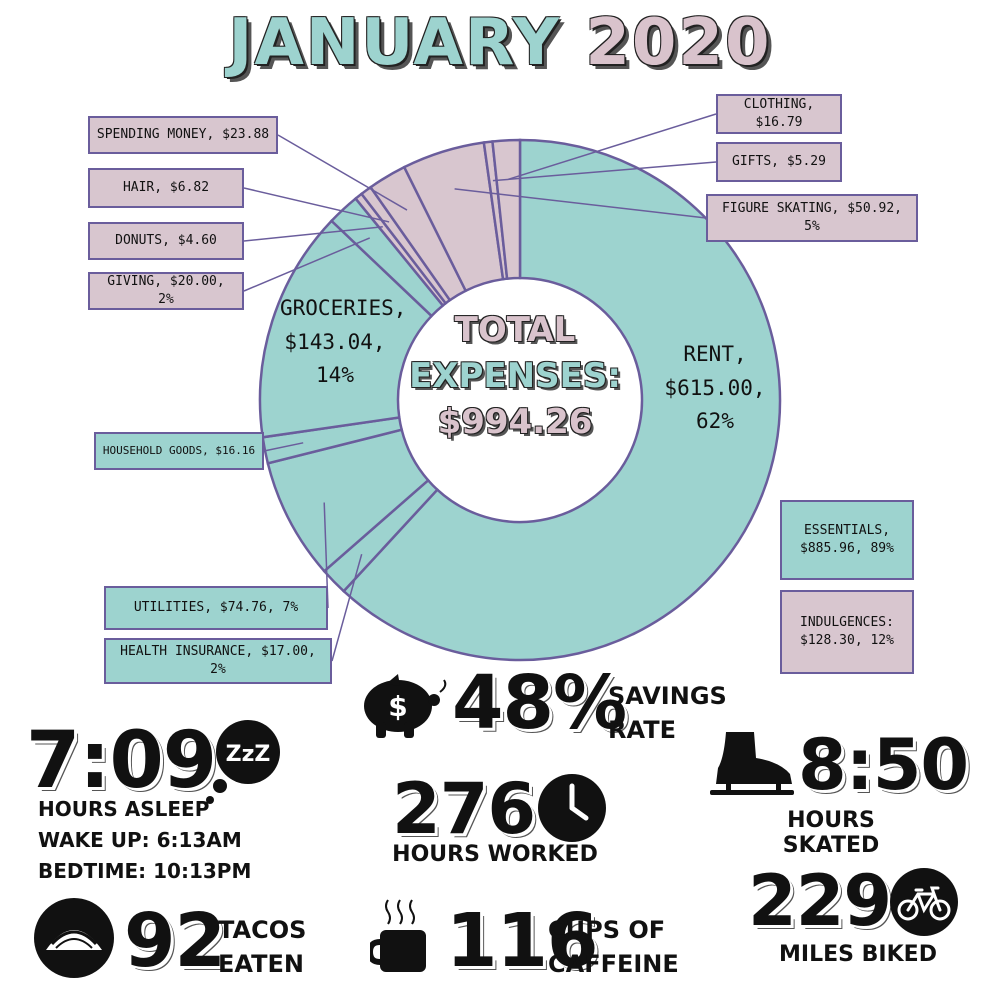 The width and height of the screenshot is (1000, 1000). Describe the element at coordinates (607, 930) in the screenshot. I see `caffeine-line-1: CUPS OF` at that location.